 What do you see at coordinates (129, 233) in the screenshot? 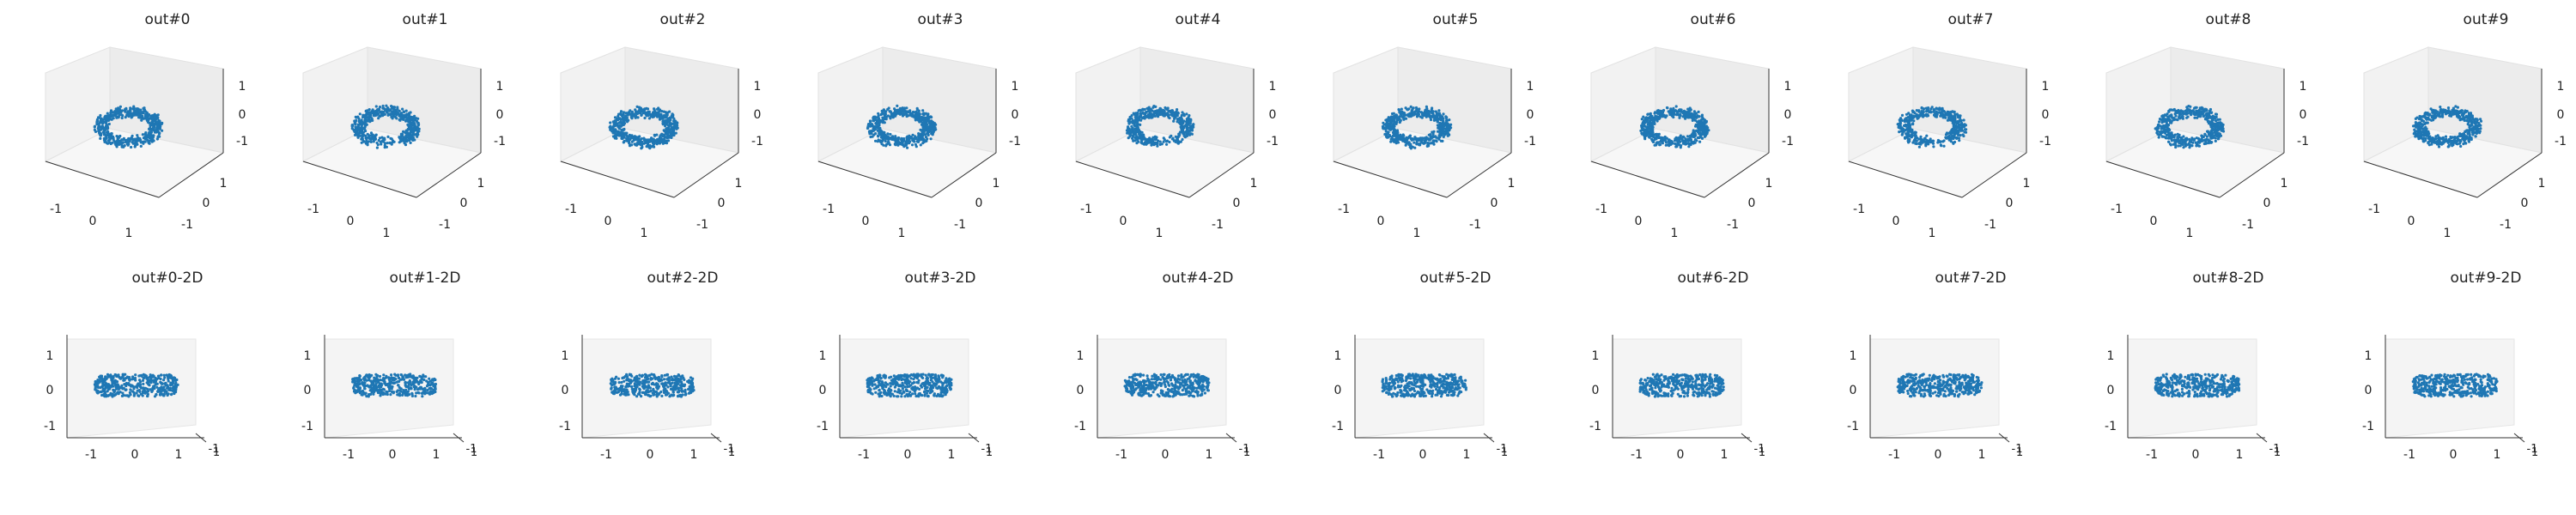
I see `x-tick-label: 1` at bounding box center [129, 233].